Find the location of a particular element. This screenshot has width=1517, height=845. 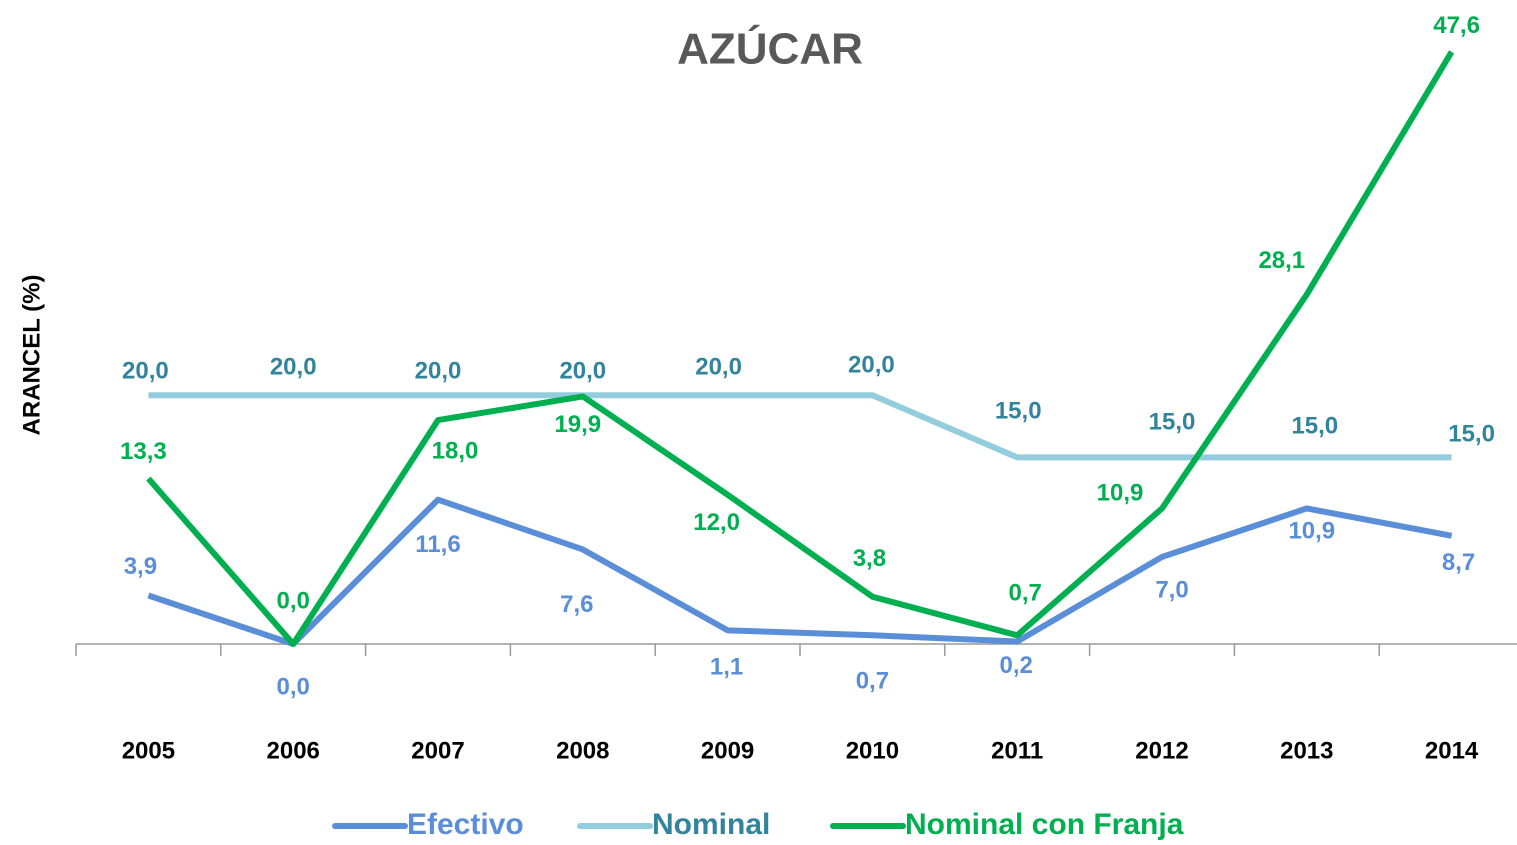

series-line is located at coordinates (800, 426).